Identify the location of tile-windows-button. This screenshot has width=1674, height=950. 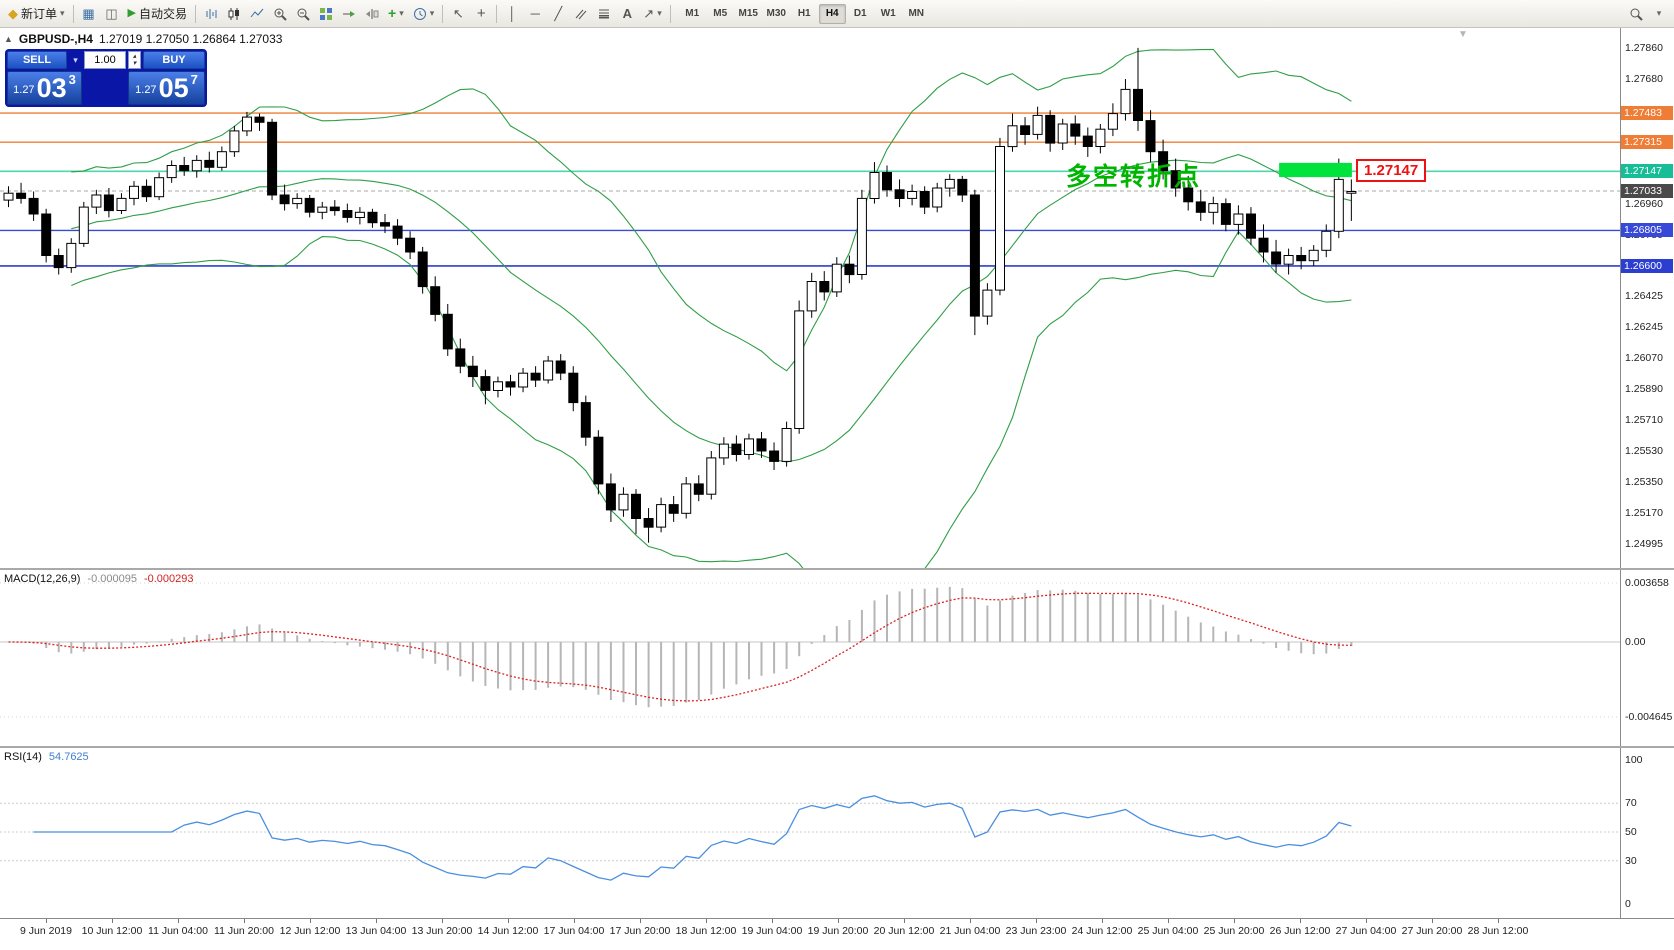
(326, 14).